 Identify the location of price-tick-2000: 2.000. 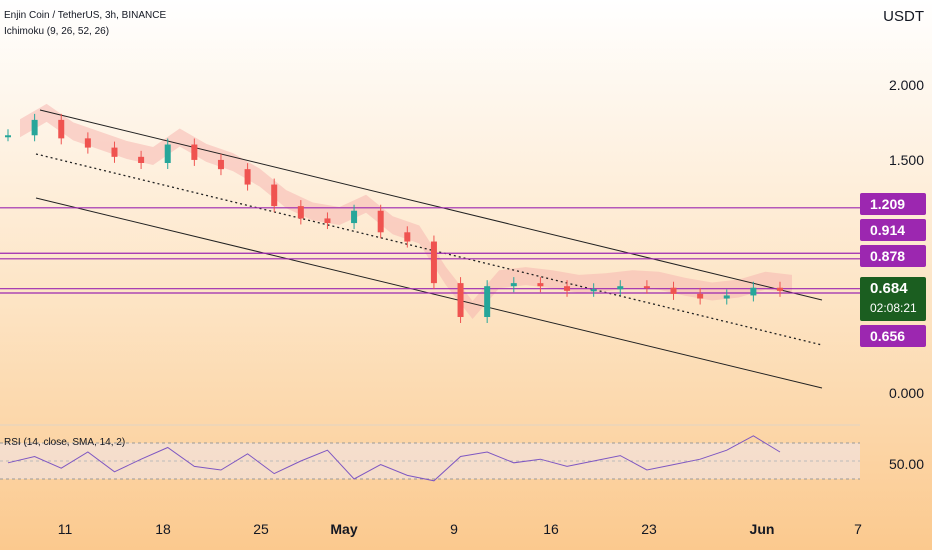
(906, 85).